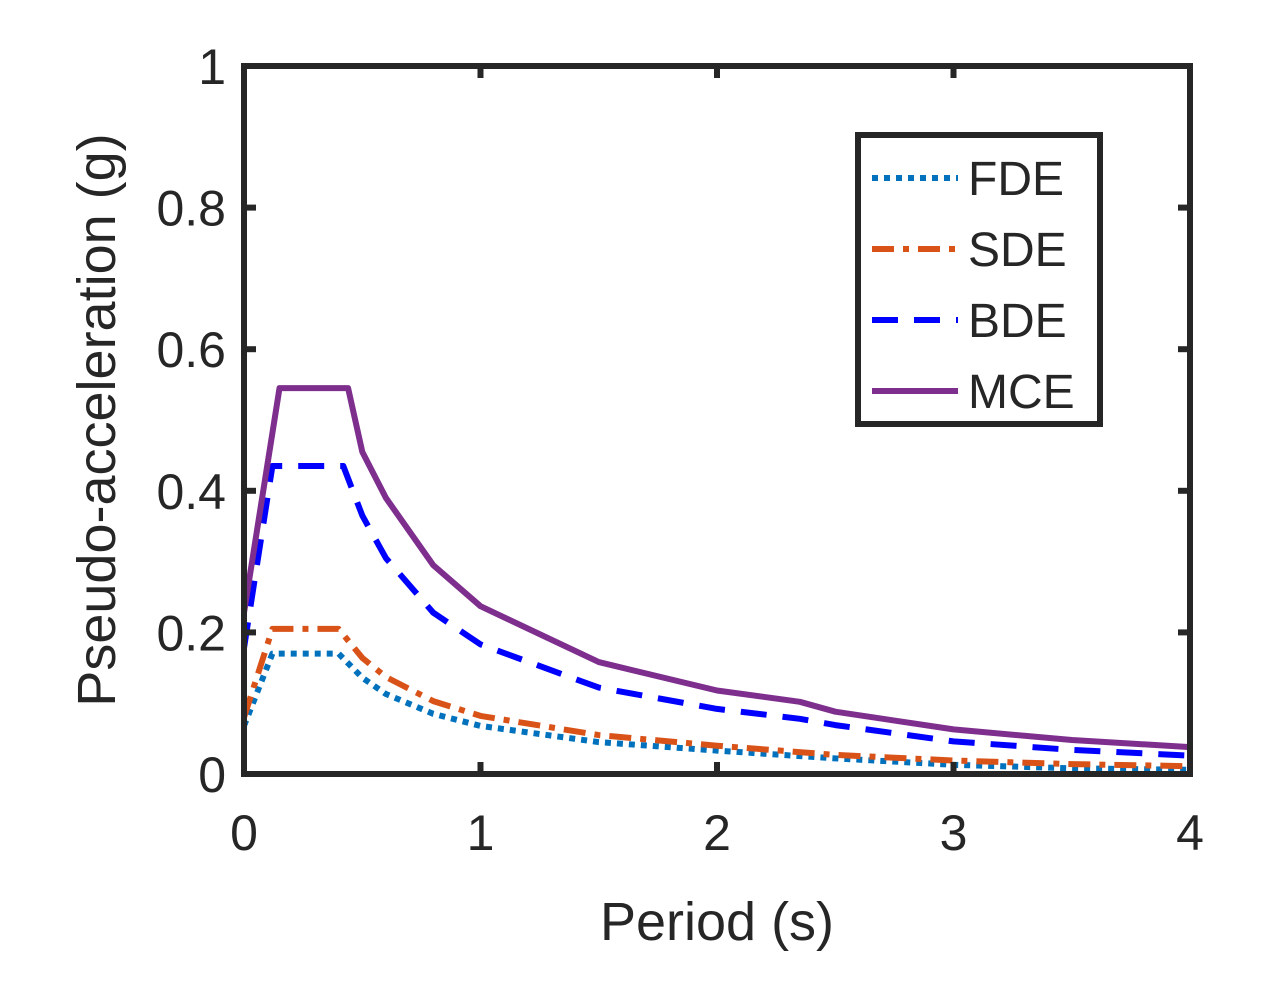 The image size is (1271, 986). Describe the element at coordinates (97, 419) in the screenshot. I see `y-axis-title: Pseudo-acceleration (g)` at that location.